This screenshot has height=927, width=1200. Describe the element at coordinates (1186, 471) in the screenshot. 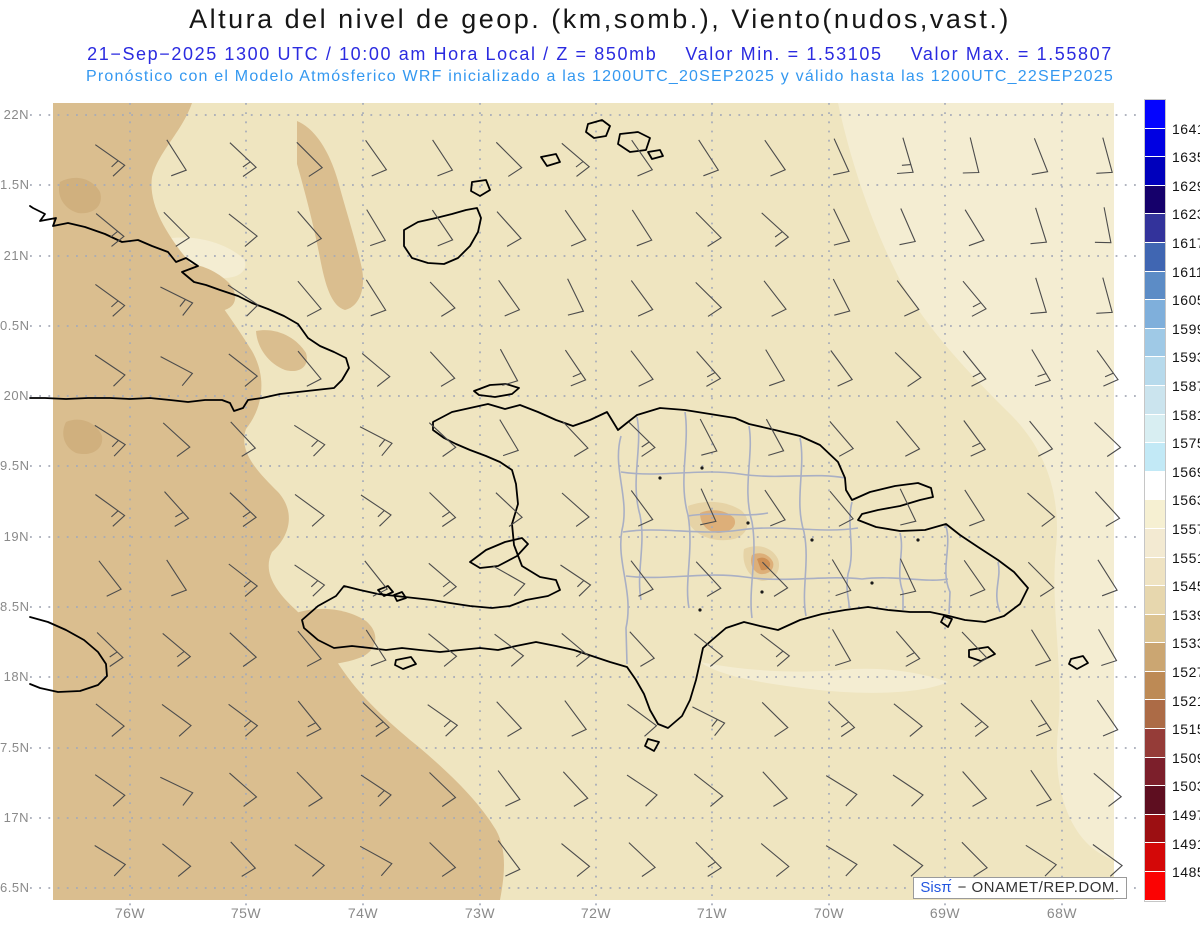

I see `colorbar-tick-label: 1569` at that location.